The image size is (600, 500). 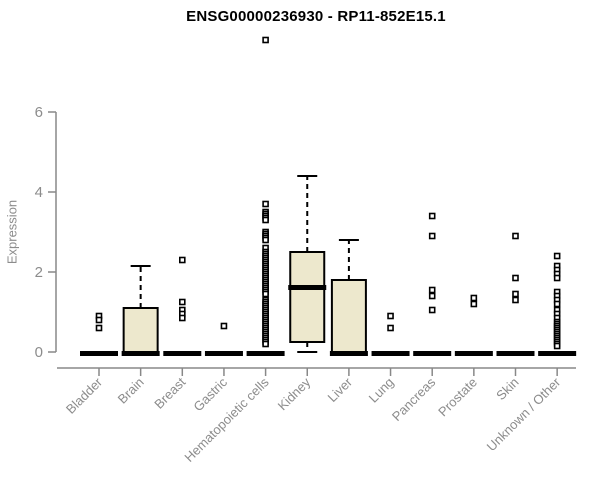 What do you see at coordinates (39, 352) in the screenshot?
I see `y-tick-label: 0` at bounding box center [39, 352].